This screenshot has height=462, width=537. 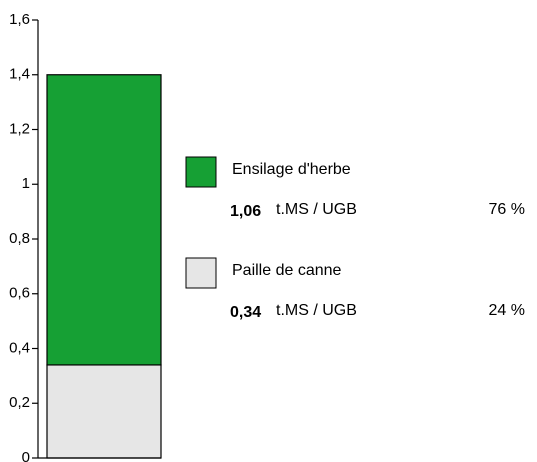 I want to click on legend-label: Paille de canne, so click(x=287, y=270).